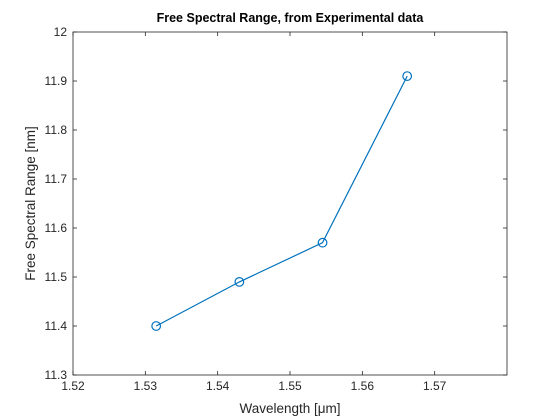  What do you see at coordinates (73, 386) in the screenshot?
I see `x-tick-label: 1.52` at bounding box center [73, 386].